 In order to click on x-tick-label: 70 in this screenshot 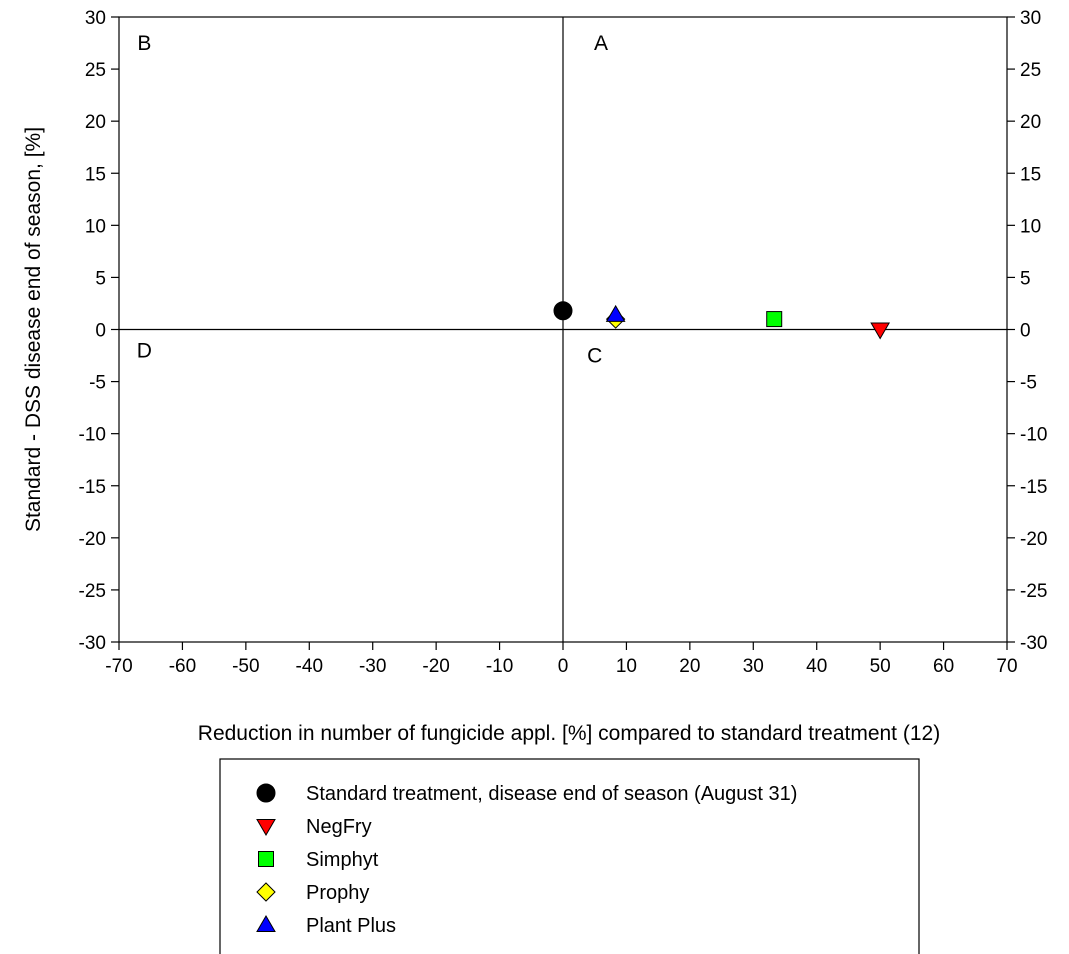, I will do `click(1006, 666)`.